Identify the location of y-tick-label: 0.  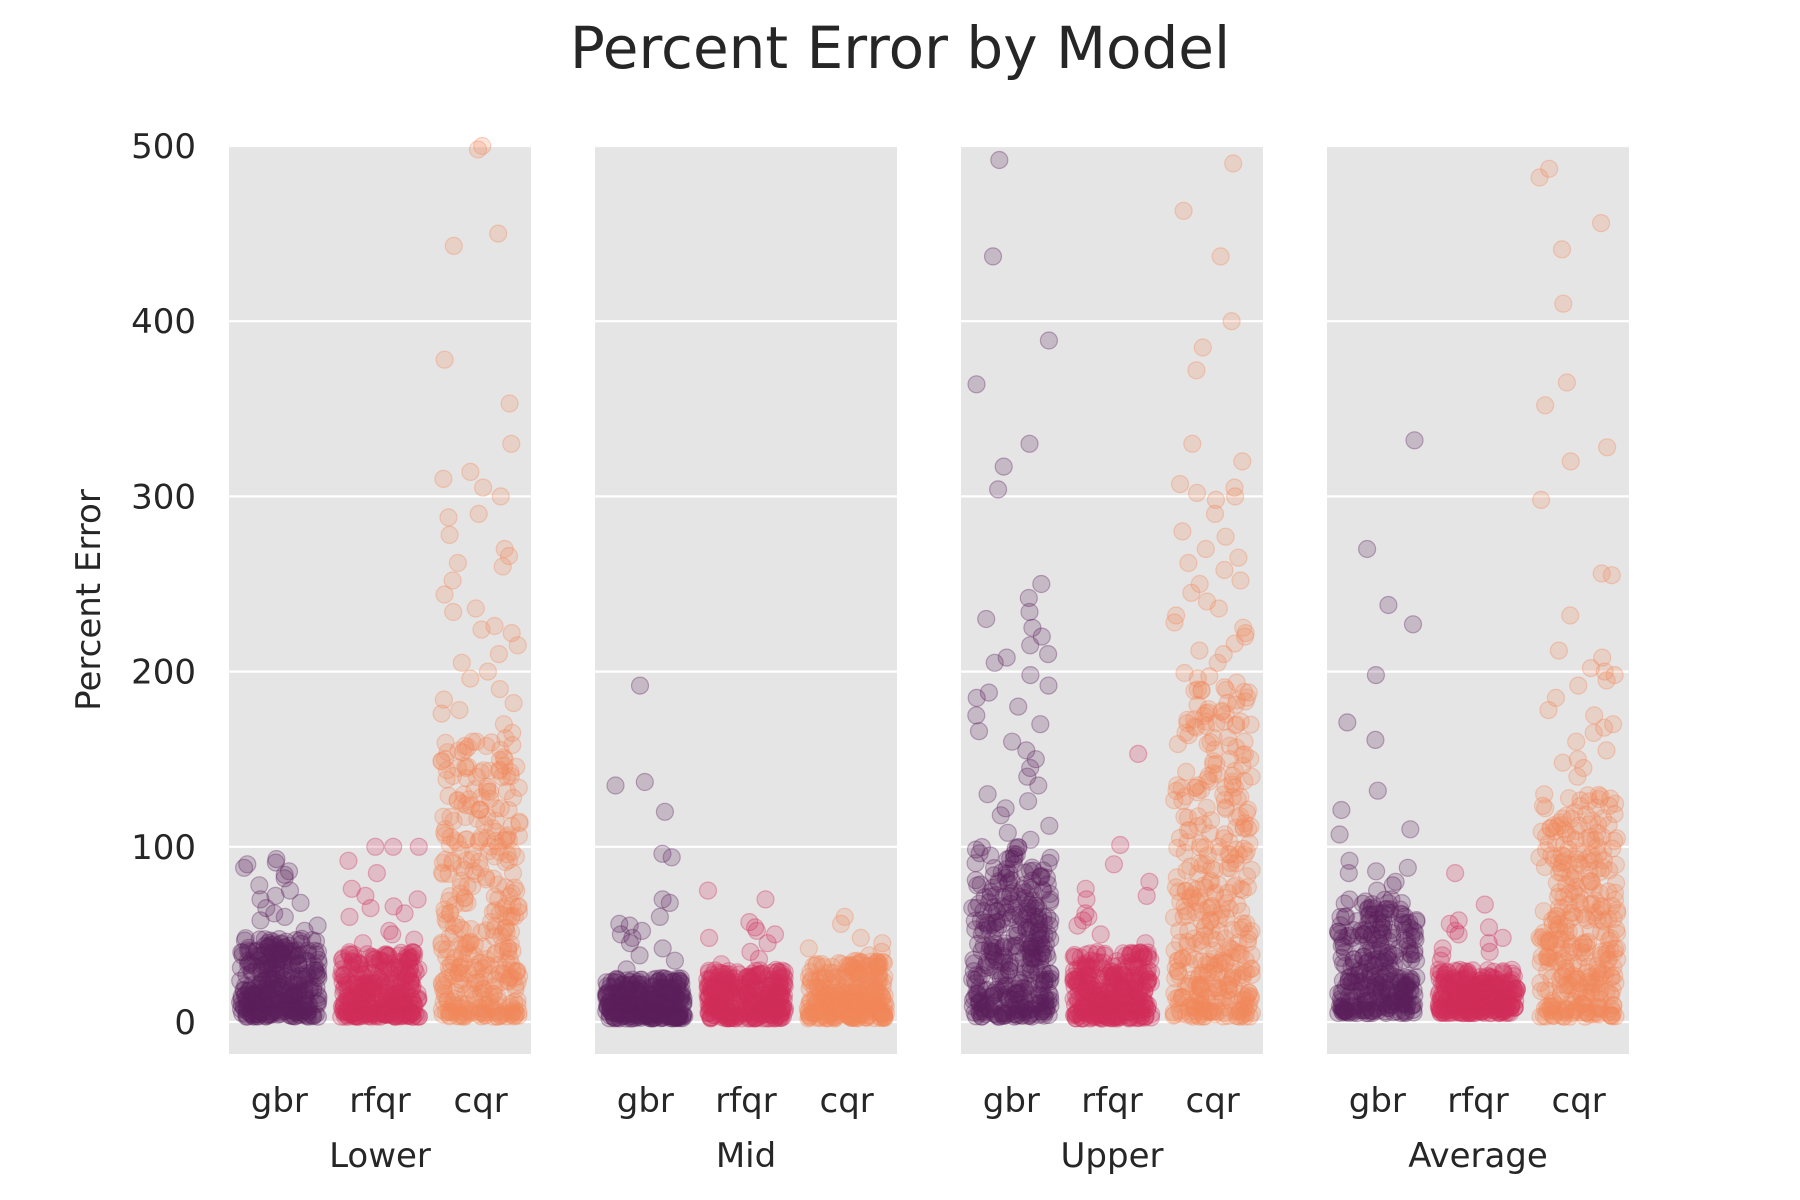
(185, 1023).